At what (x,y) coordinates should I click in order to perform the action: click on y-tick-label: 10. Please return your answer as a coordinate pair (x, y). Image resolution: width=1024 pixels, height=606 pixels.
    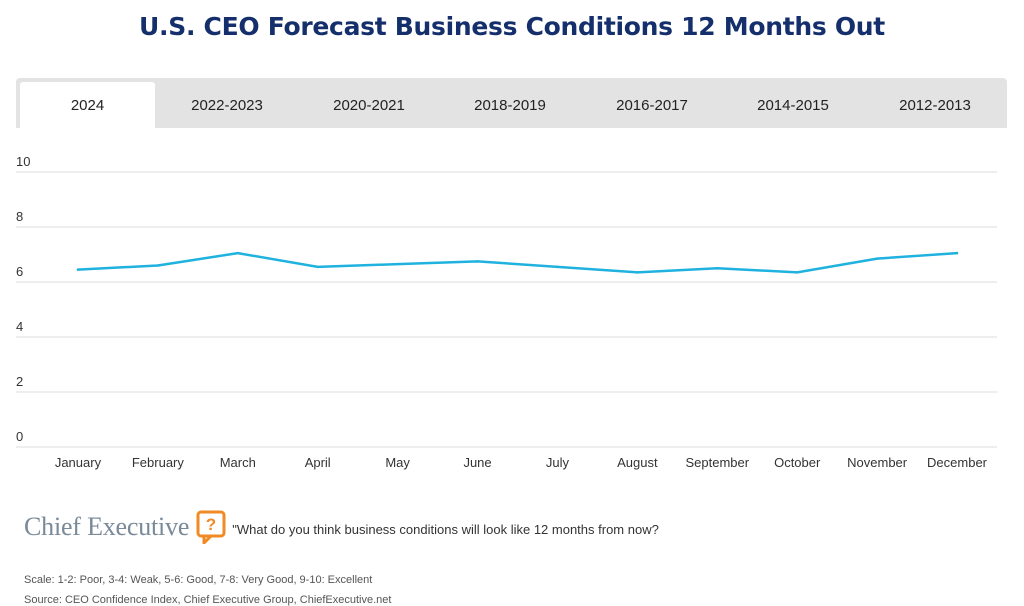
    Looking at the image, I should click on (23, 161).